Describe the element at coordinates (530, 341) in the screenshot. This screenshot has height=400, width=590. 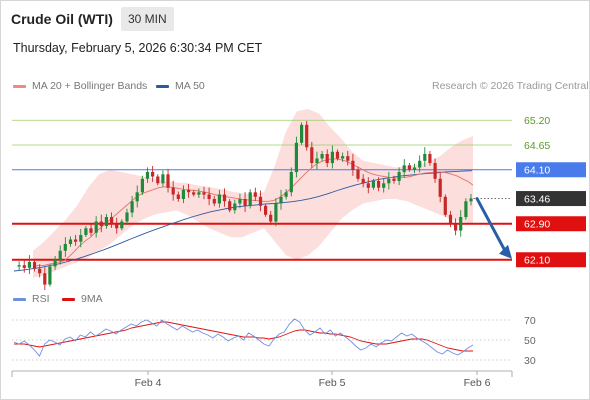
I see `rsi-tick-label: 50` at that location.